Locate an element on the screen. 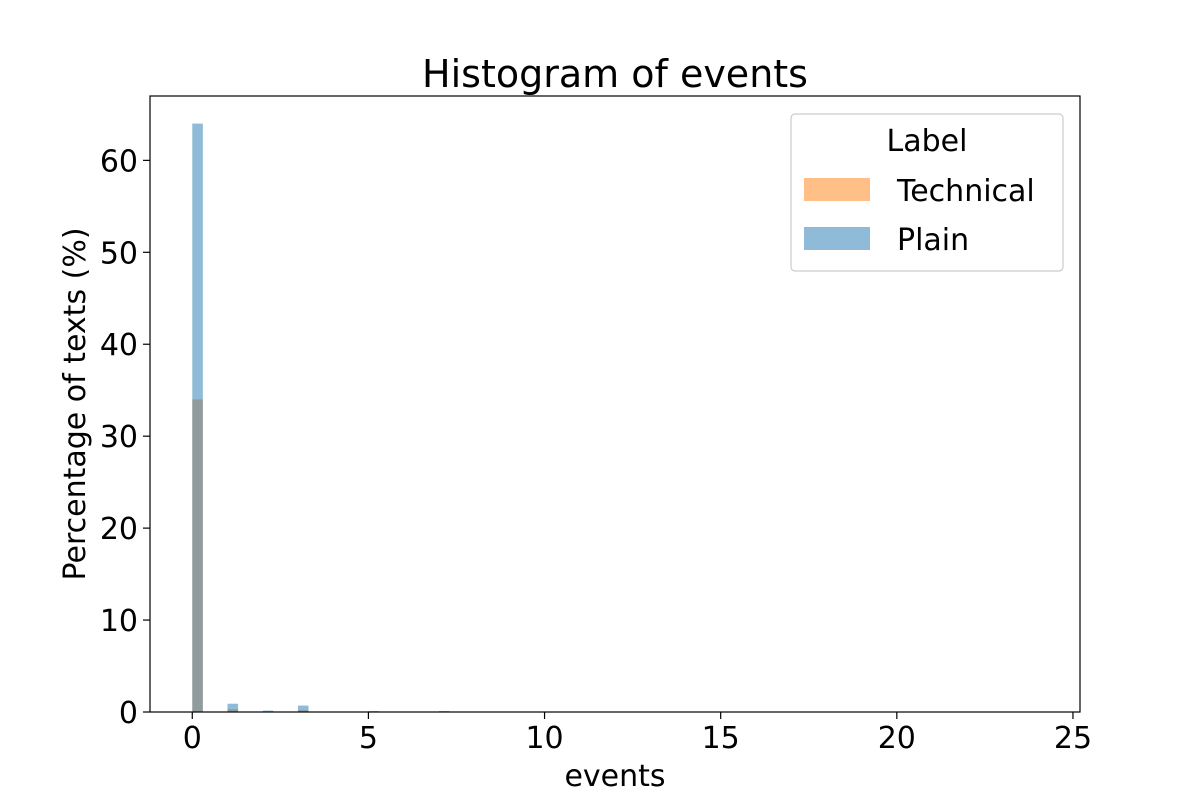 The image size is (1200, 800). y-tick-label: 50 is located at coordinates (119, 253).